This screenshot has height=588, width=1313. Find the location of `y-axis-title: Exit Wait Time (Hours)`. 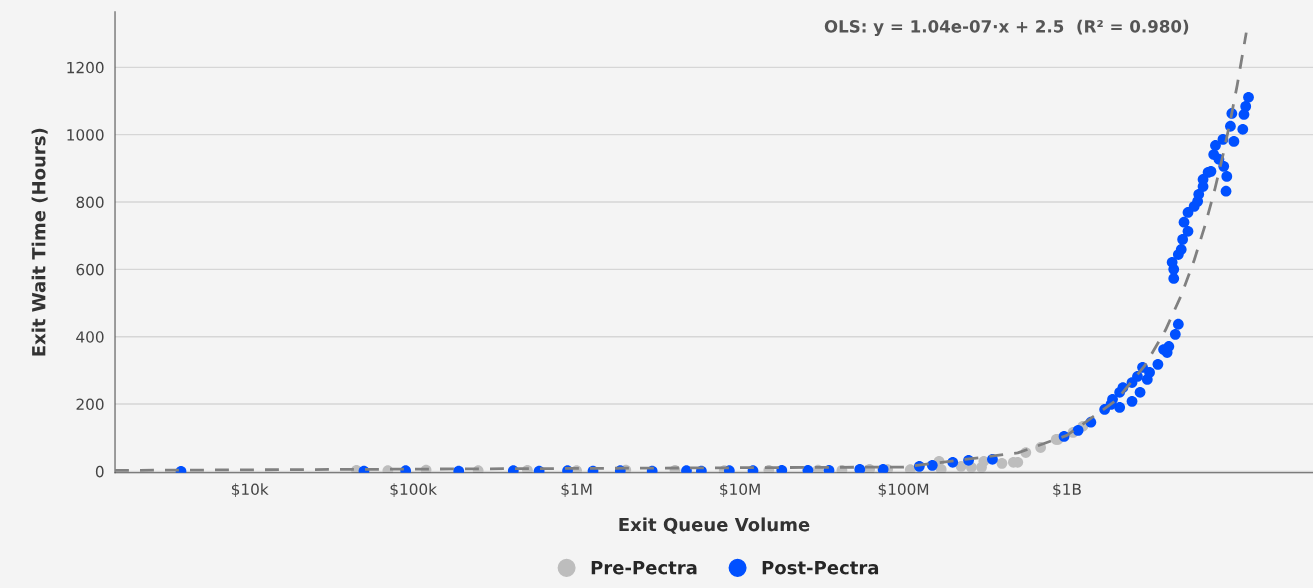

y-axis-title: Exit Wait Time (Hours) is located at coordinates (39, 242).